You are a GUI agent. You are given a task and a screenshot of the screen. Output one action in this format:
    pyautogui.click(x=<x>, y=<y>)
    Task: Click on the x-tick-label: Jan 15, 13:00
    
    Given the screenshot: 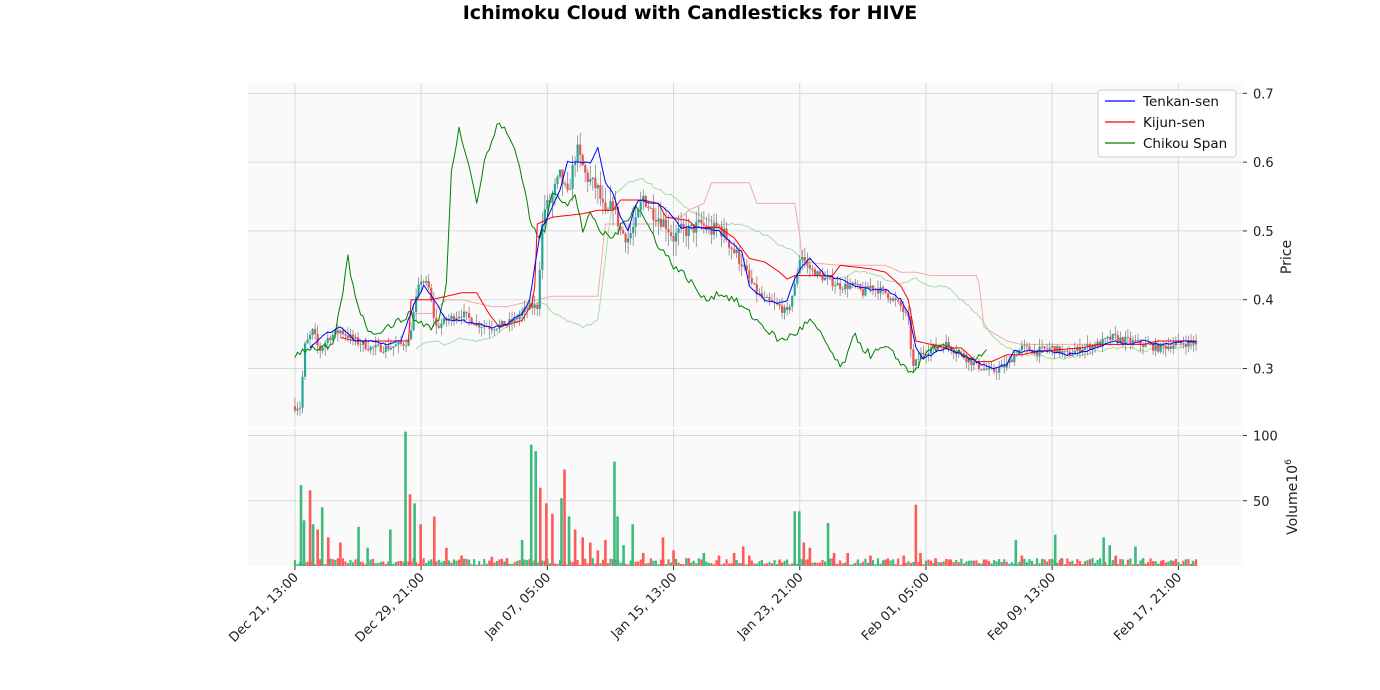 What is the action you would take?
    pyautogui.click(x=644, y=606)
    